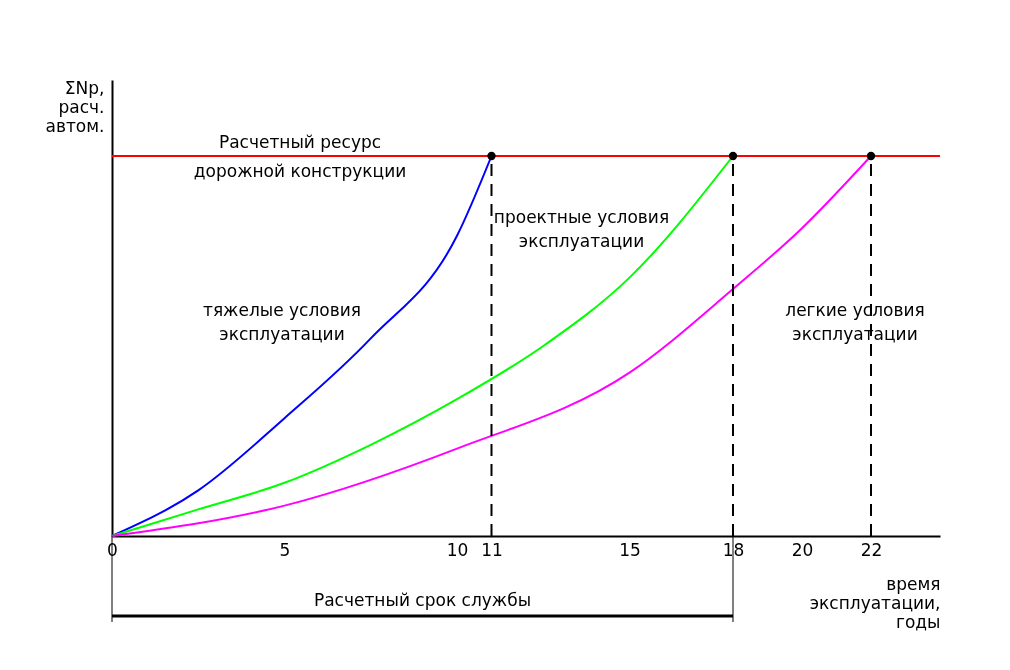  I want to click on x-axis-title: время эксплуатации, годы, so click(875, 602).